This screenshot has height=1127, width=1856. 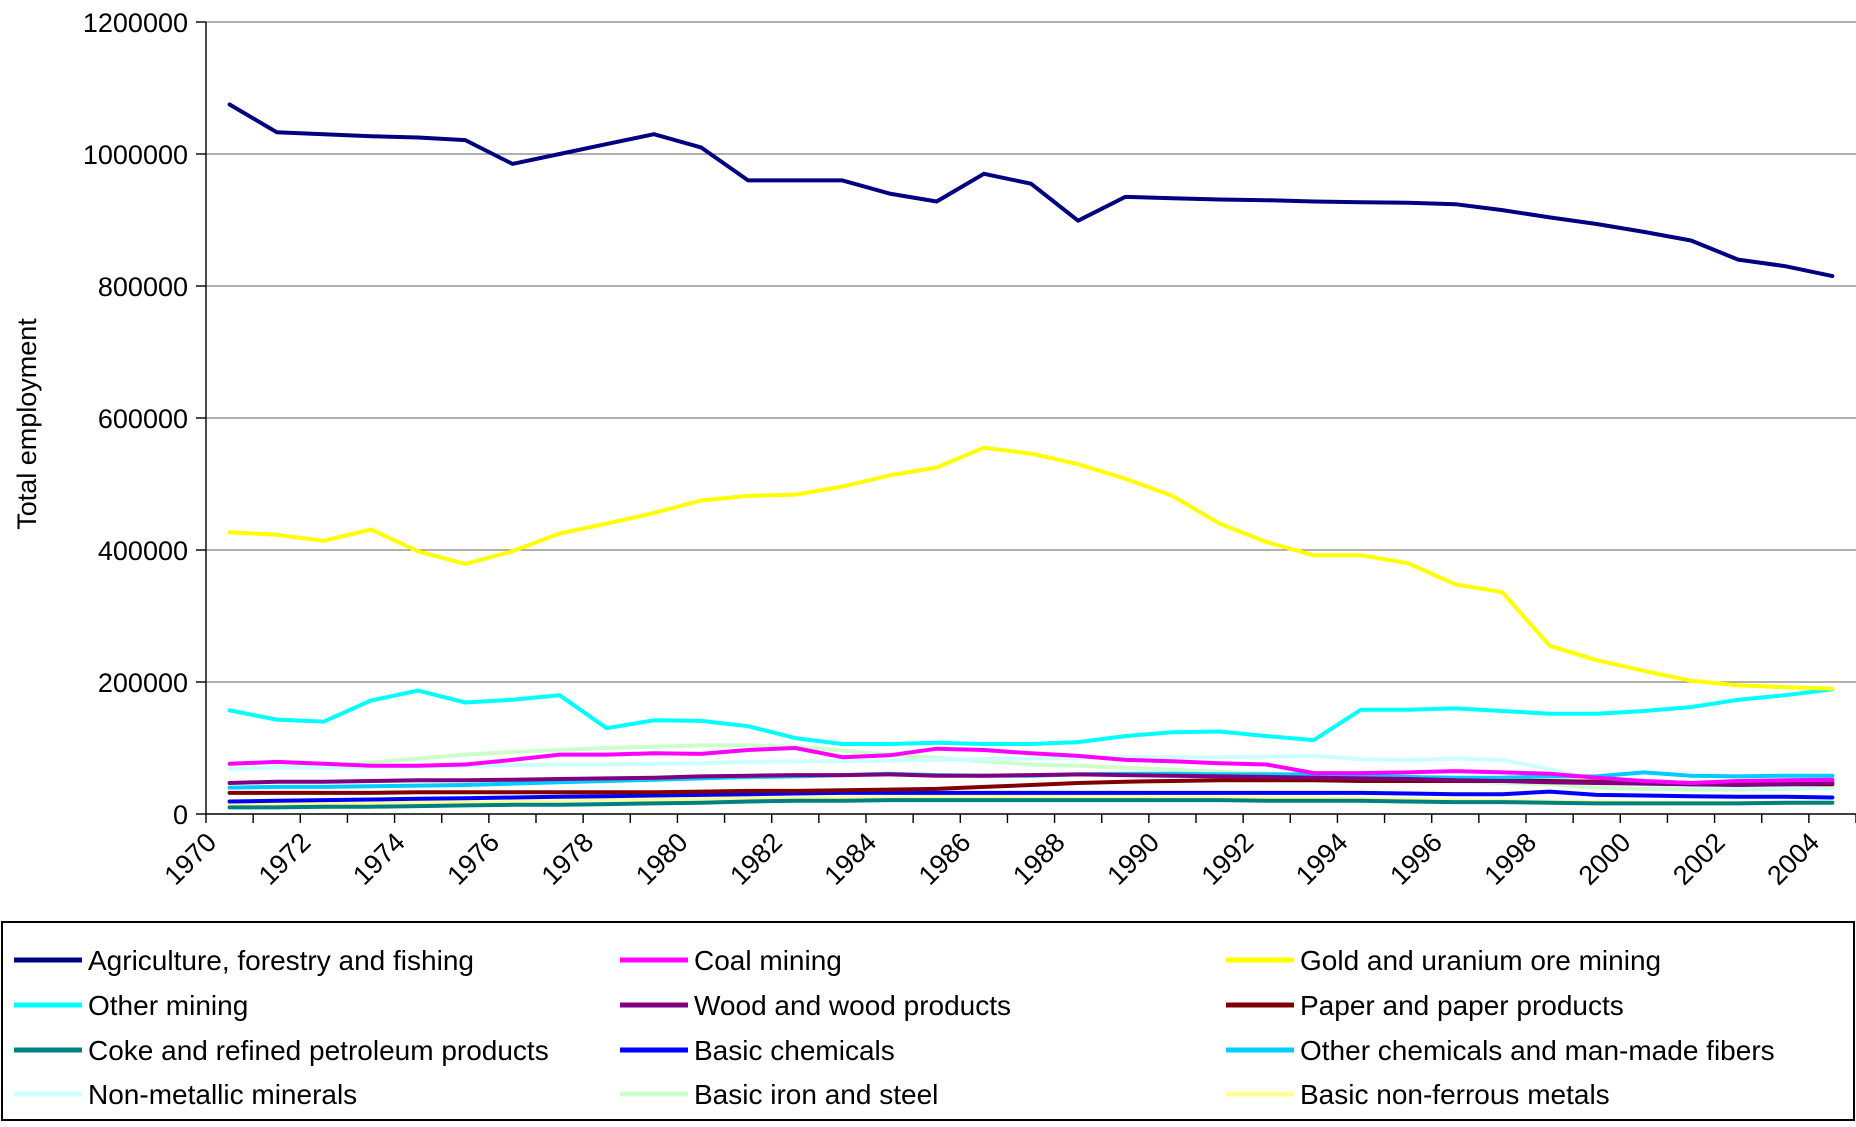 What do you see at coordinates (1416, 859) in the screenshot?
I see `x-tick-label: 1996` at bounding box center [1416, 859].